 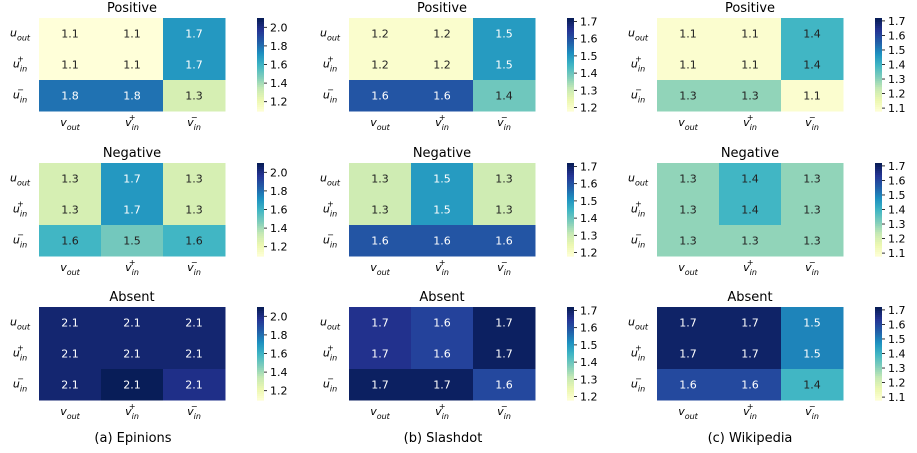 What do you see at coordinates (70, 323) in the screenshot?
I see `cell-value-label: 2.1` at bounding box center [70, 323].